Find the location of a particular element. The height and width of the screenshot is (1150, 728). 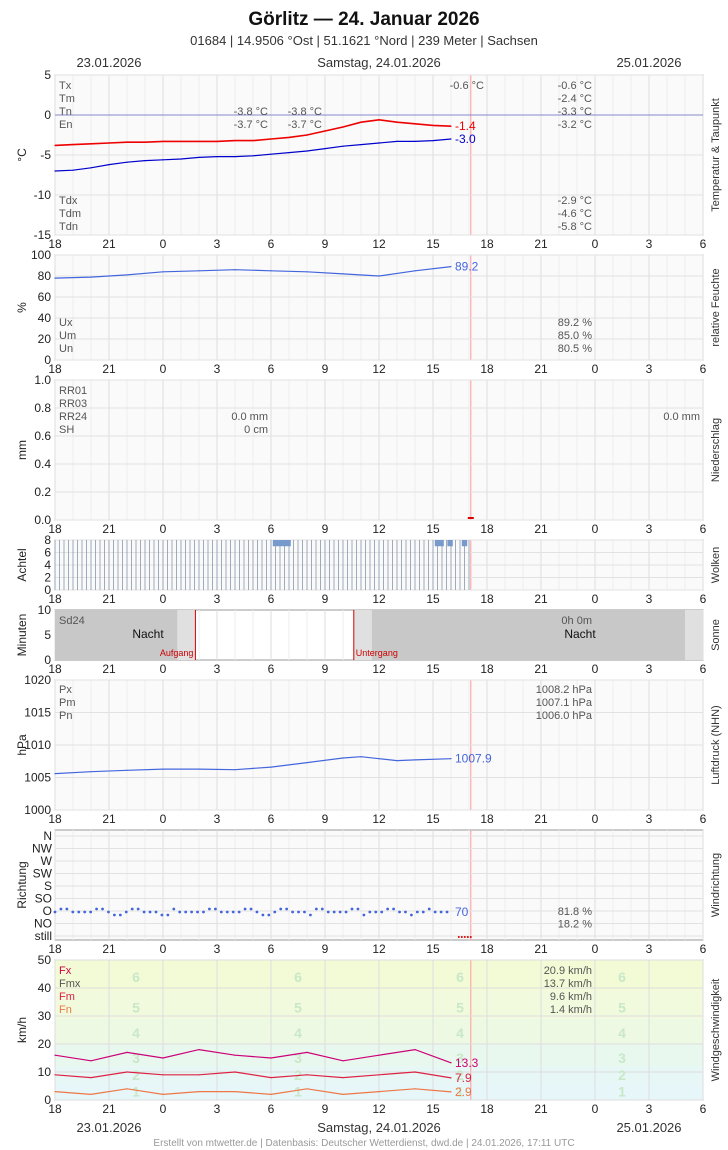

panel-side-label: Sonne is located at coordinates (716, 635).